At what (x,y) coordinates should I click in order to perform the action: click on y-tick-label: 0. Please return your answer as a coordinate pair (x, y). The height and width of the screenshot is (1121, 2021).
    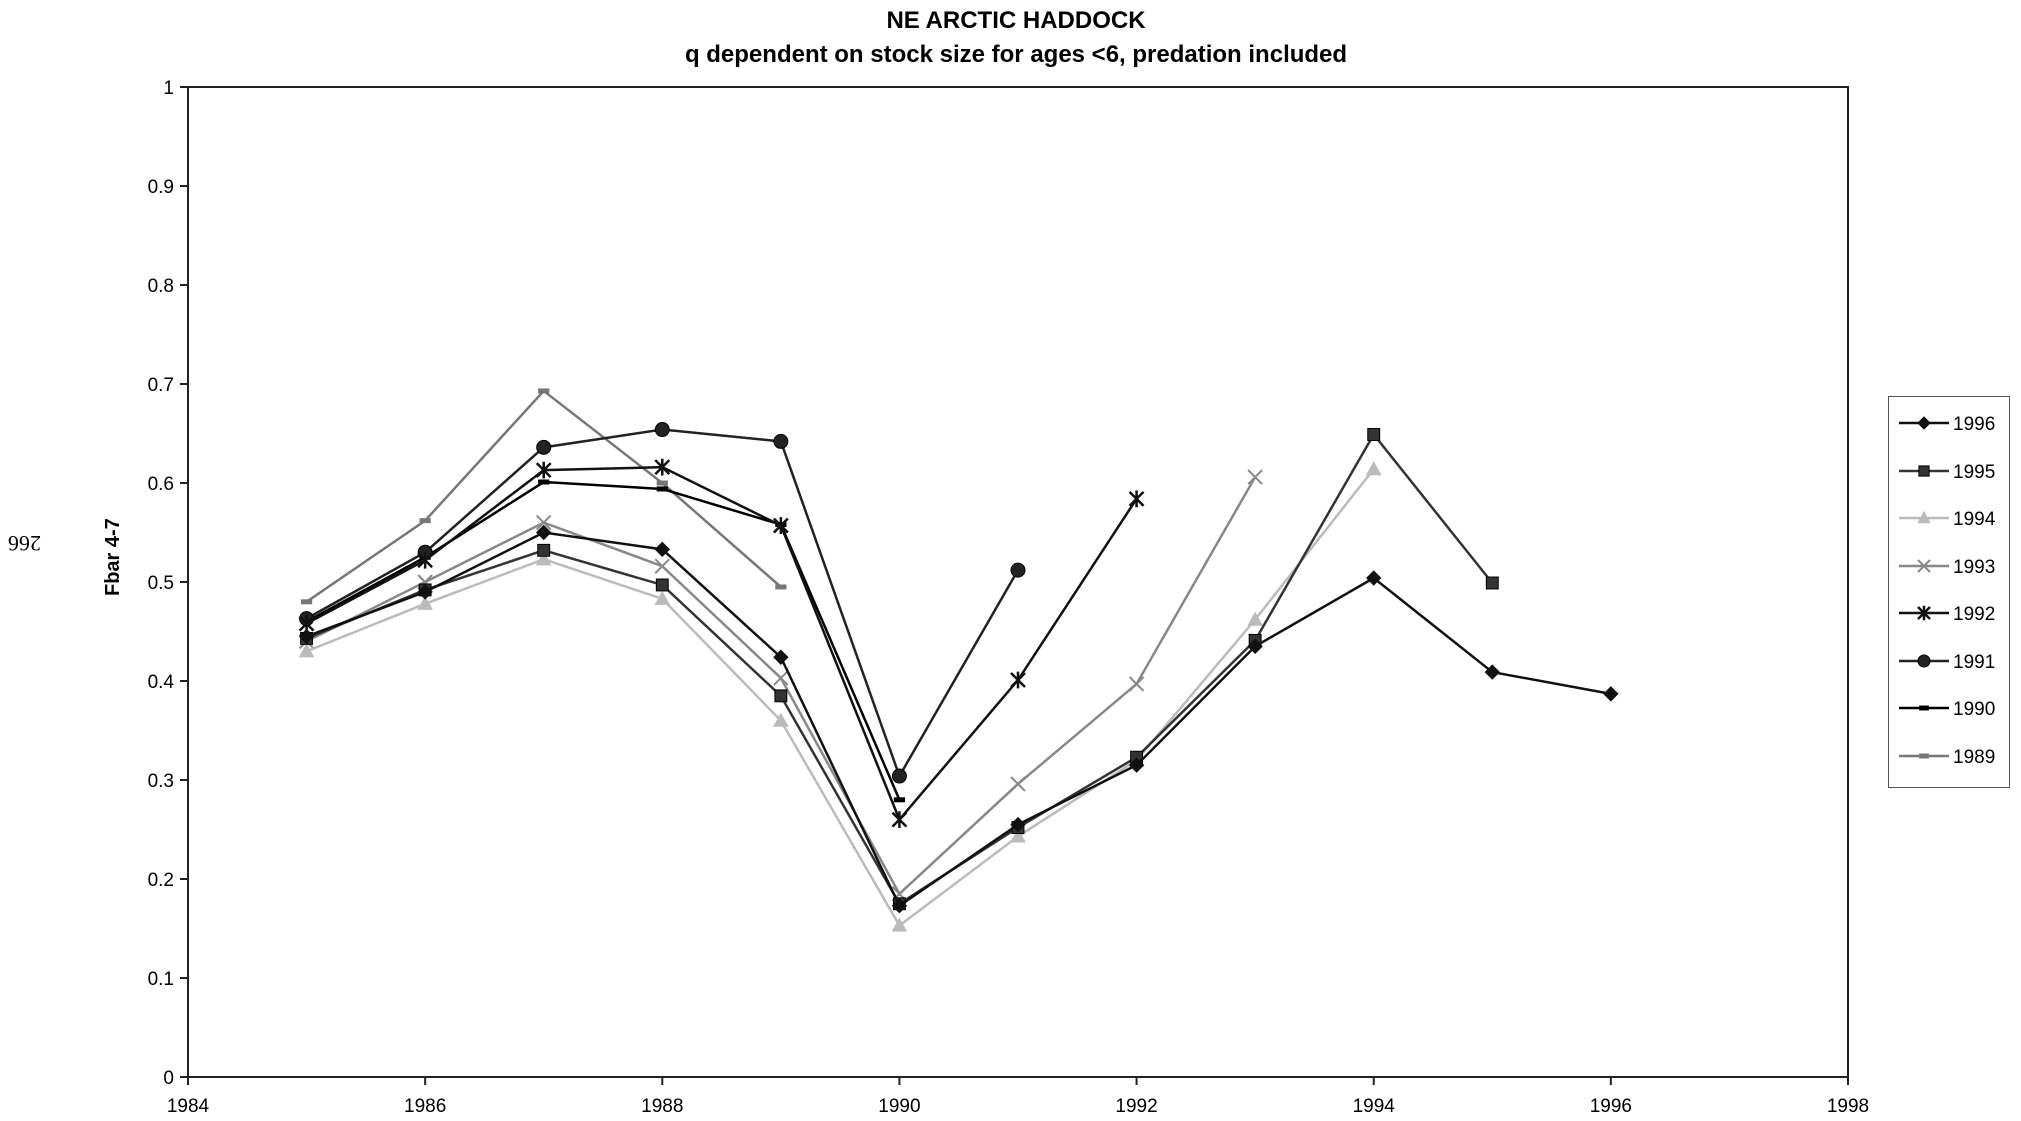
    Looking at the image, I should click on (168, 1078).